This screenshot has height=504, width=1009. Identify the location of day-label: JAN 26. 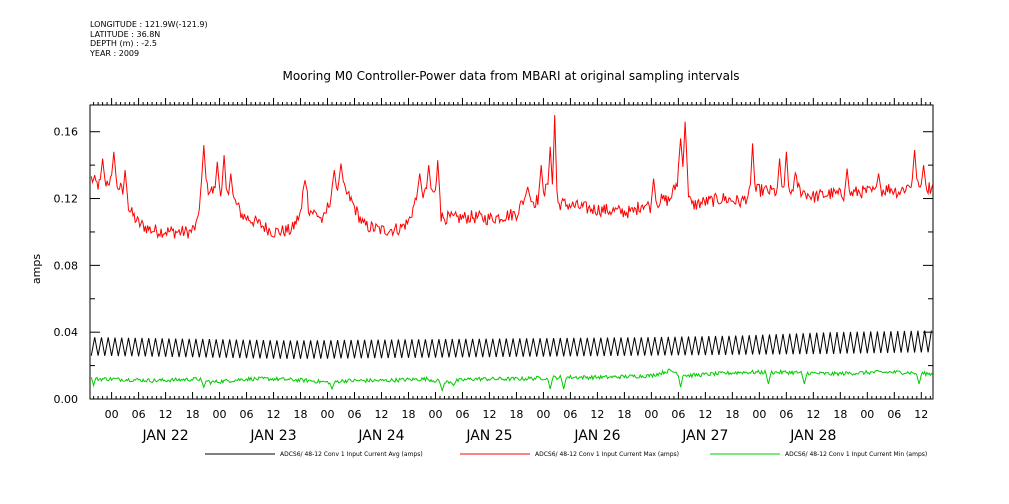
(596, 436).